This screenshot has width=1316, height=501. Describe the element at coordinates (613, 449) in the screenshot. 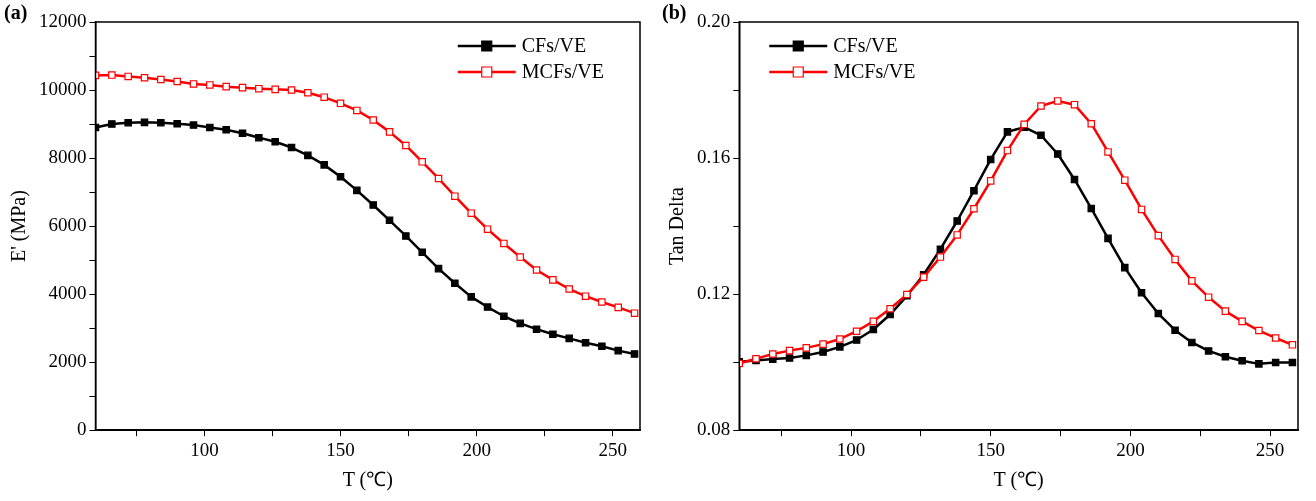

I see `x-tick-label: 250` at that location.